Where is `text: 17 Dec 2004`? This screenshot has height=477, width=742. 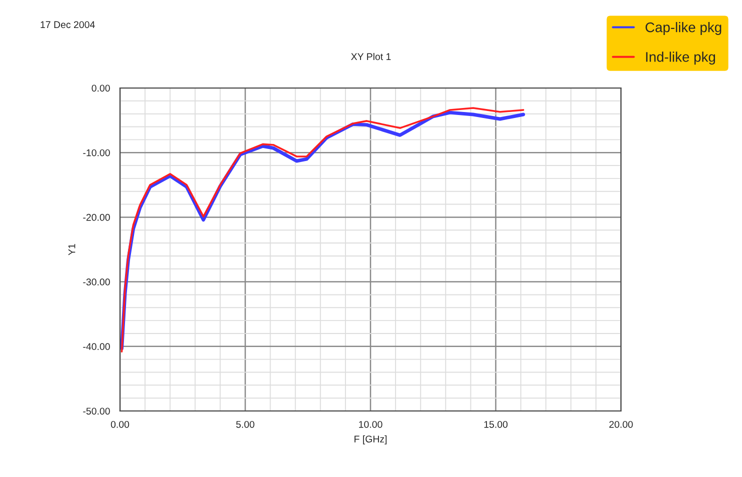
text: 17 Dec 2004 is located at coordinates (67, 24).